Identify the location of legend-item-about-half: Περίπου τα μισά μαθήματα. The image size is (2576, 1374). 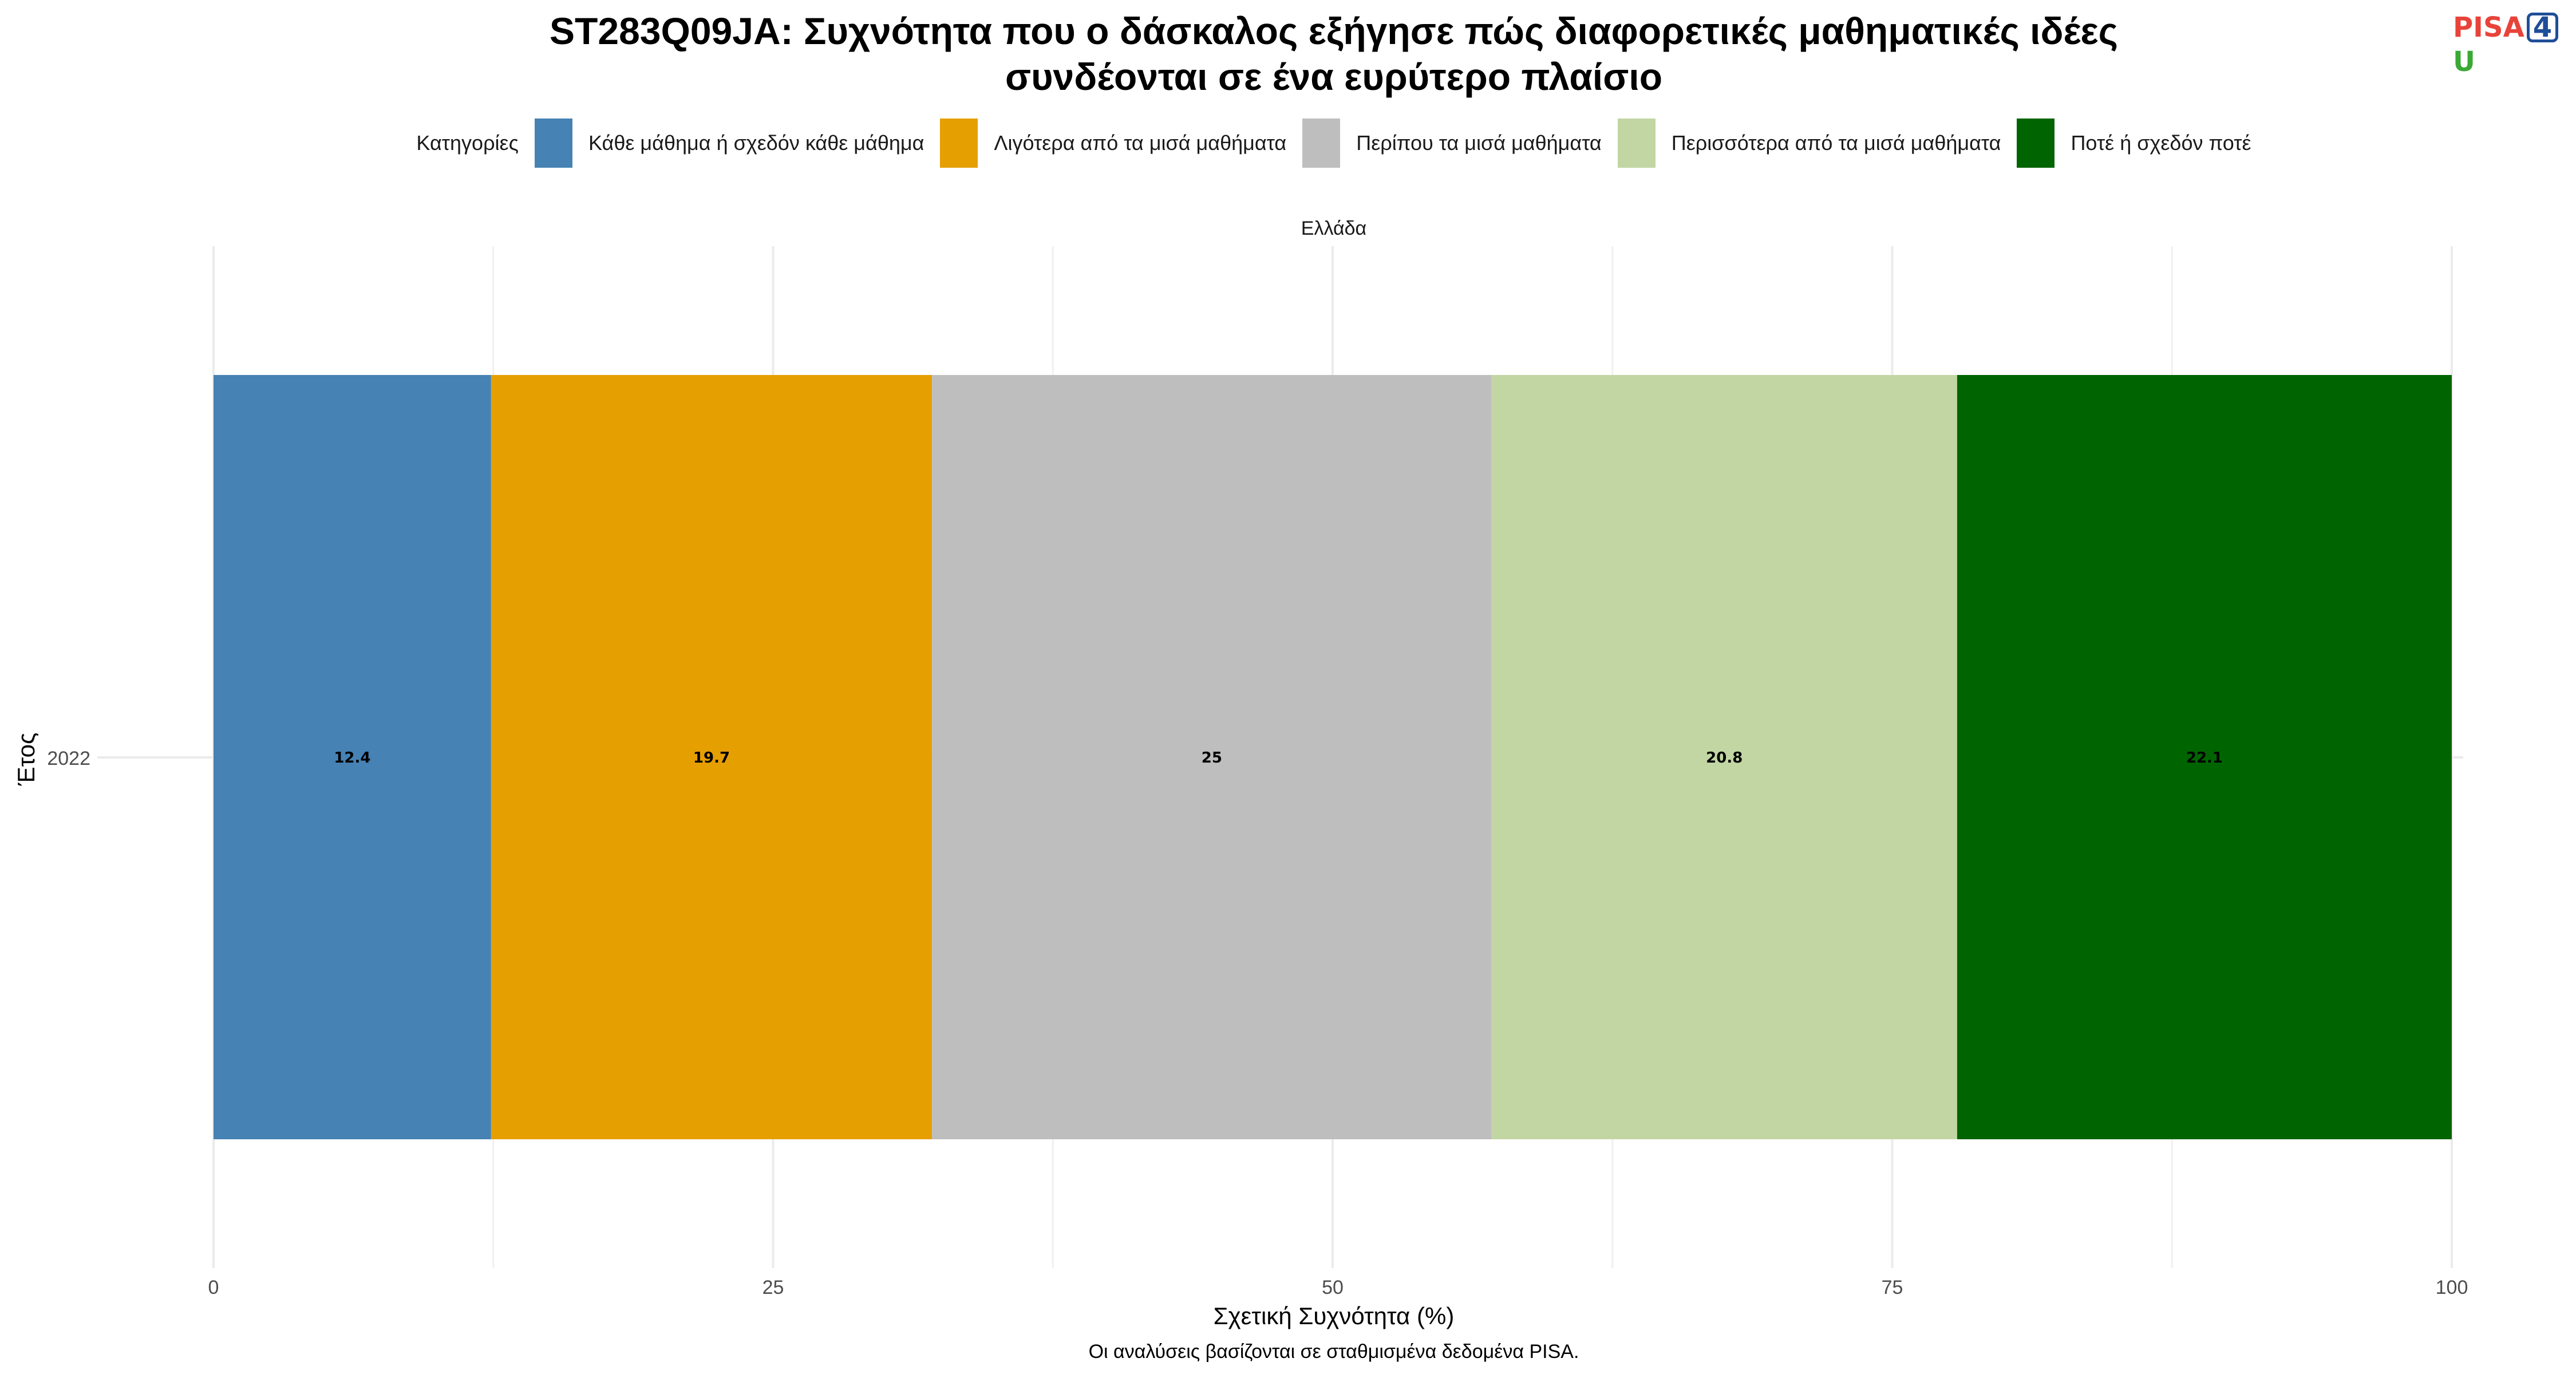
(1452, 144).